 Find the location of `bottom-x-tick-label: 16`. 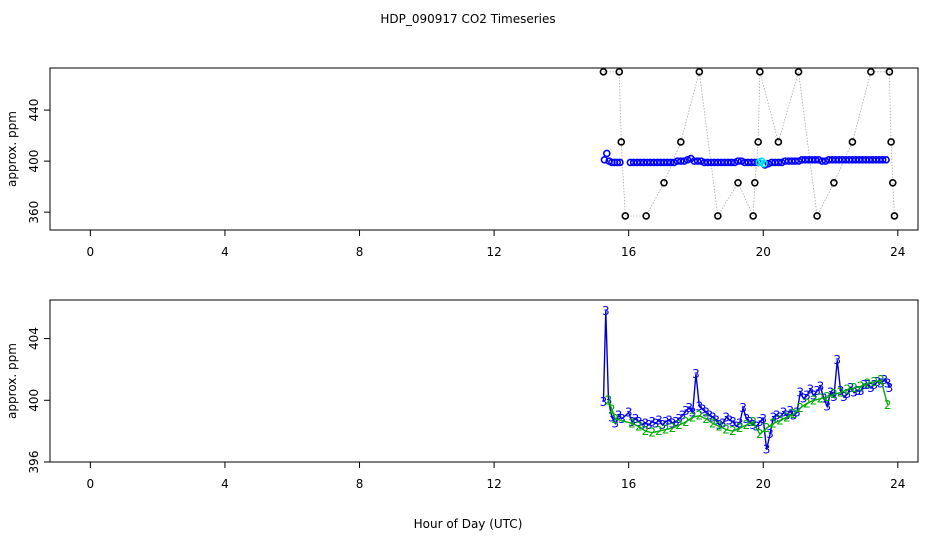

bottom-x-tick-label: 16 is located at coordinates (628, 484).